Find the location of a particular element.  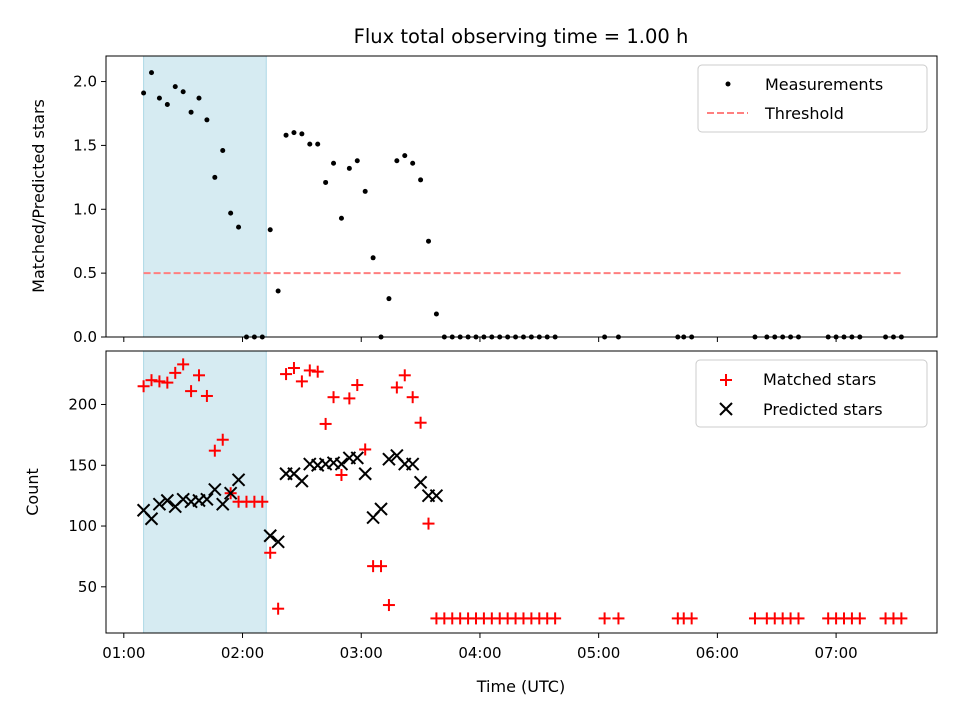

bottom-legend-box is located at coordinates (811, 393).